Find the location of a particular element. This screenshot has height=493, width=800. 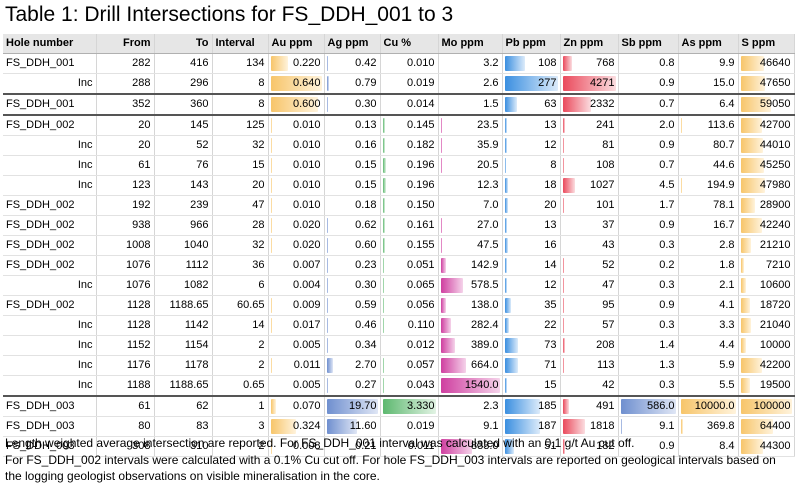

column-header-hole-number: Hole number is located at coordinates (50, 44).